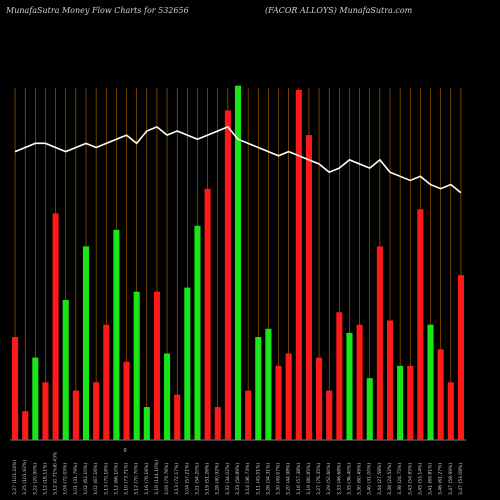 This screenshot has height=500, width=500. What do you see at coordinates (147, 479) in the screenshot?
I see `x-tick-label: 3,16 (76.16%)` at bounding box center [147, 479].